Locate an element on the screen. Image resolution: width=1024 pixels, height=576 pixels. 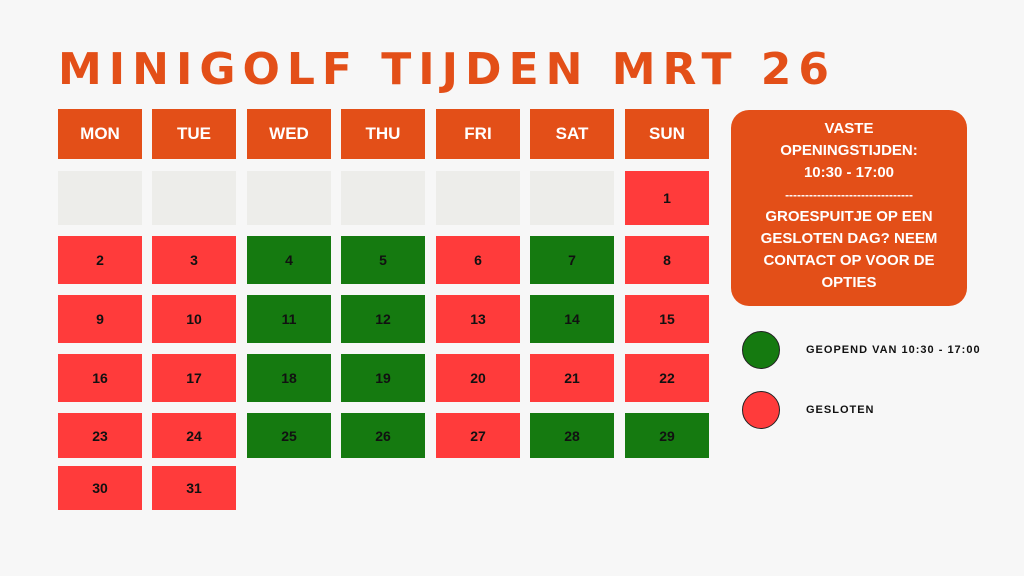
legend-closed-label: GESLOTEN is located at coordinates (840, 410).